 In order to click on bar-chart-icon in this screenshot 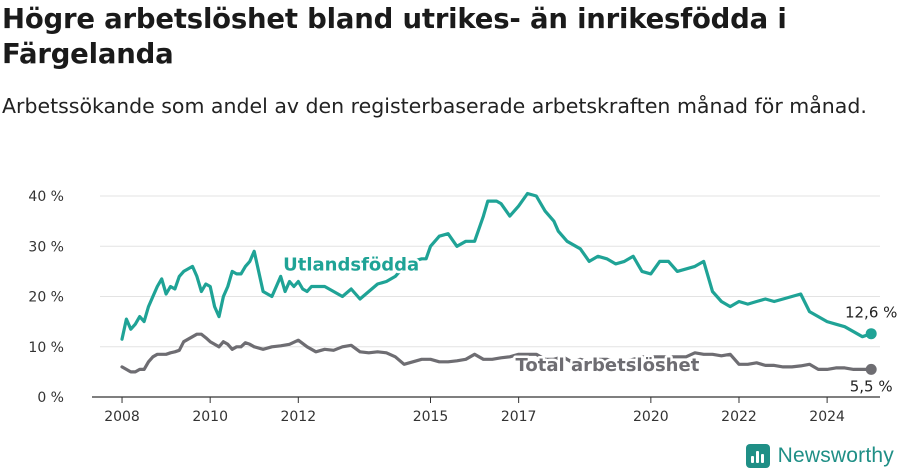, I will do `click(757, 456)`.